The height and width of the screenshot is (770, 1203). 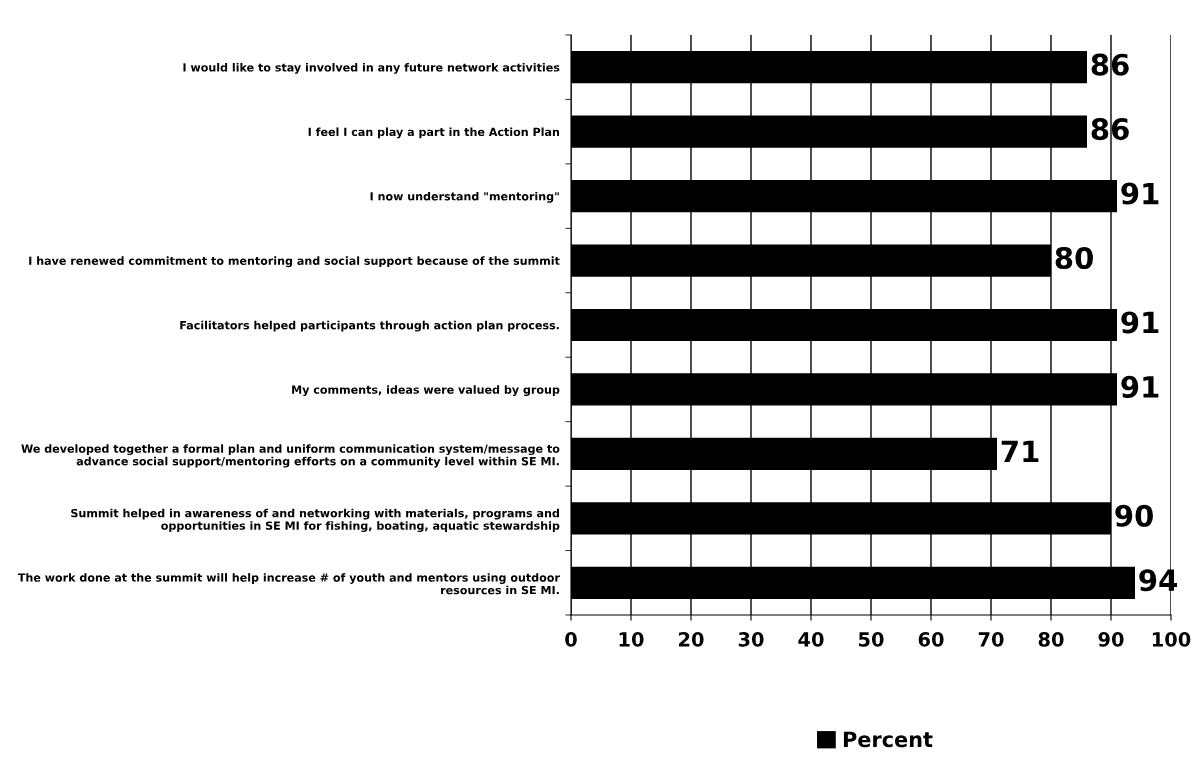 What do you see at coordinates (1051, 639) in the screenshot?
I see `x-tick-label: 80` at bounding box center [1051, 639].